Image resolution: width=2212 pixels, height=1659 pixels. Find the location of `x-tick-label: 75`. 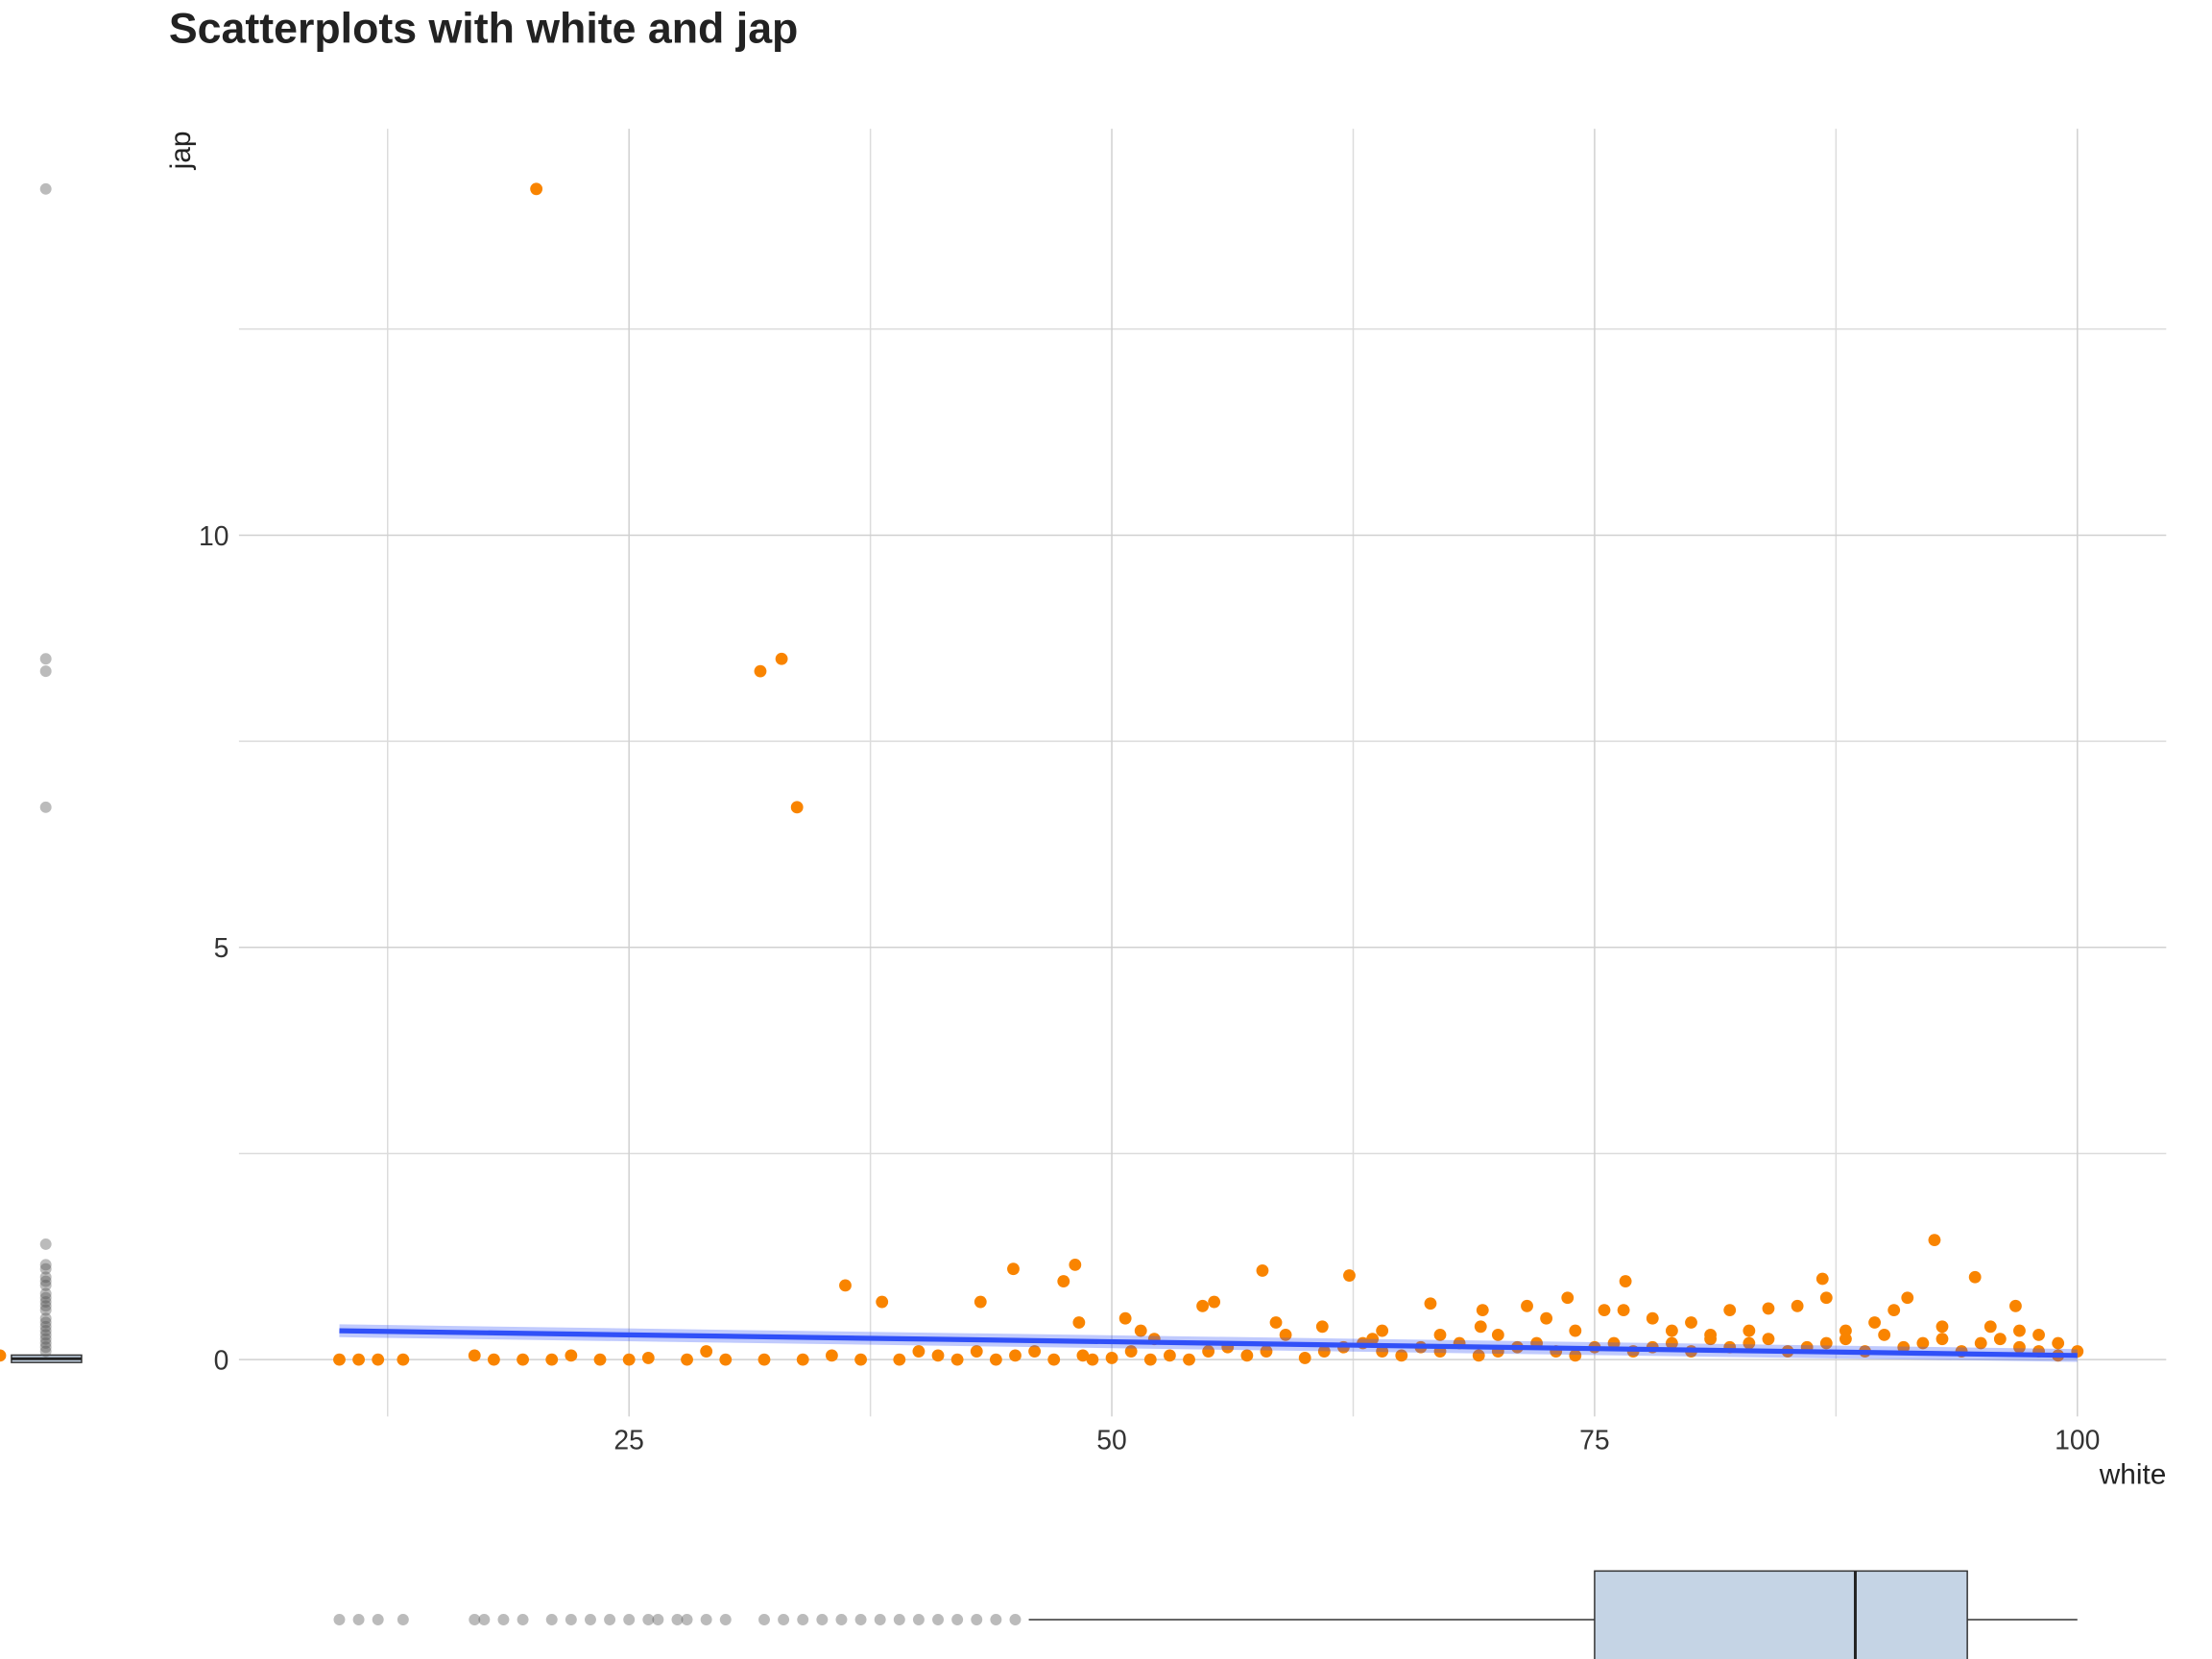

x-tick-label: 75 is located at coordinates (1594, 1440).